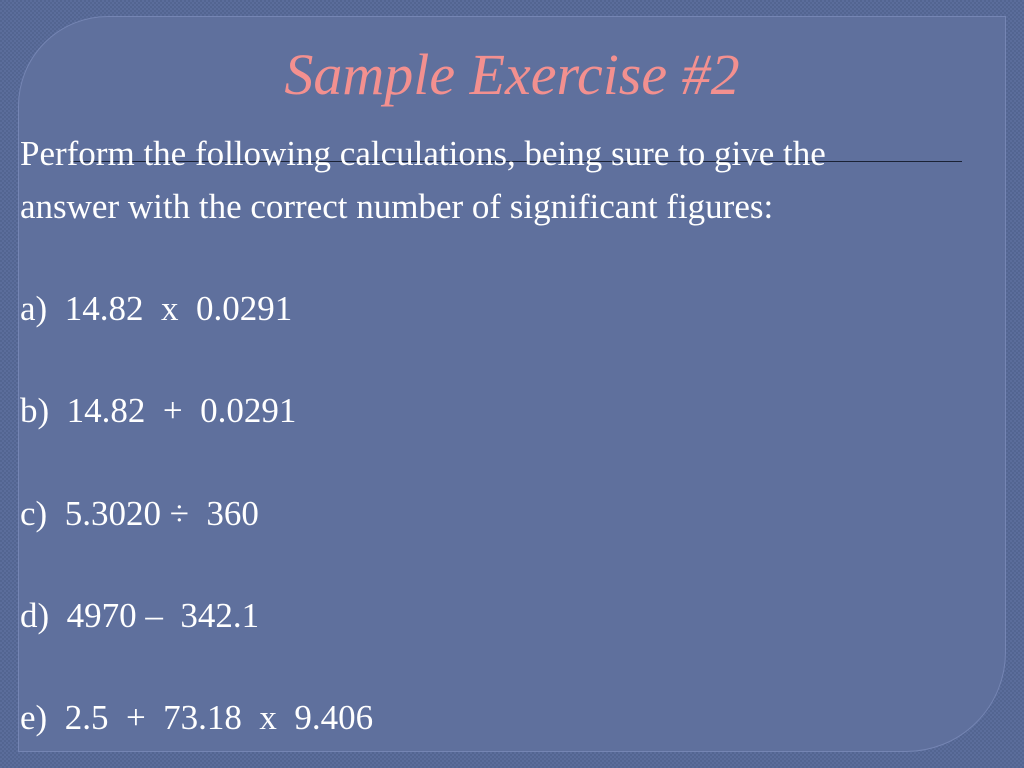 The height and width of the screenshot is (768, 1024). I want to click on title-divider, so click(516, 161).